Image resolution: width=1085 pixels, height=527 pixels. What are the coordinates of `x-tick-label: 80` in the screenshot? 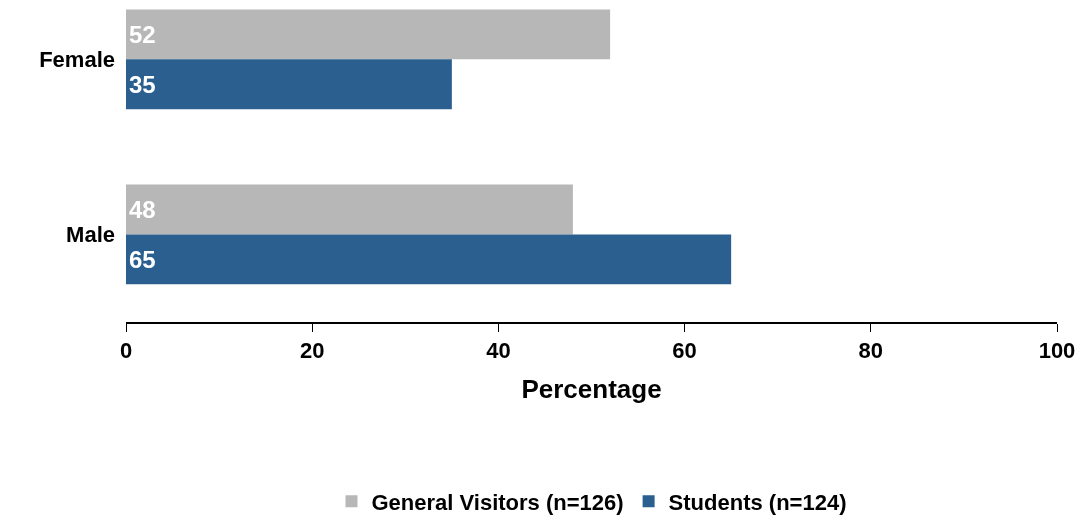 It's located at (871, 351).